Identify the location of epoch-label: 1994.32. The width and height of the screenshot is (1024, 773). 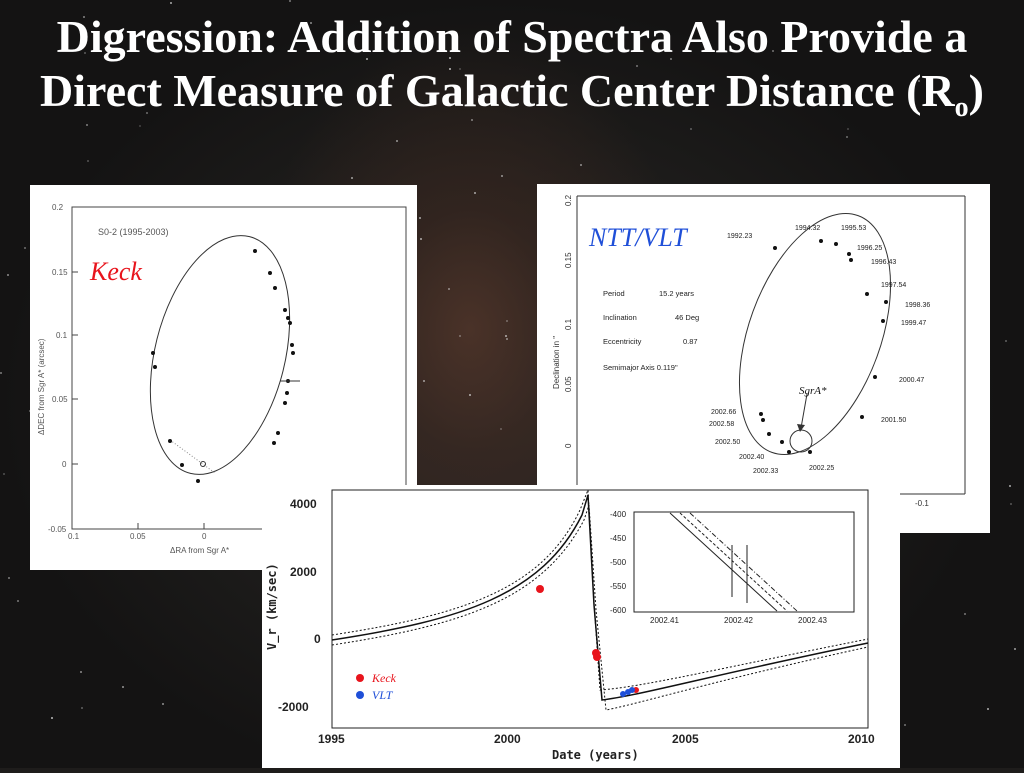
(807, 228).